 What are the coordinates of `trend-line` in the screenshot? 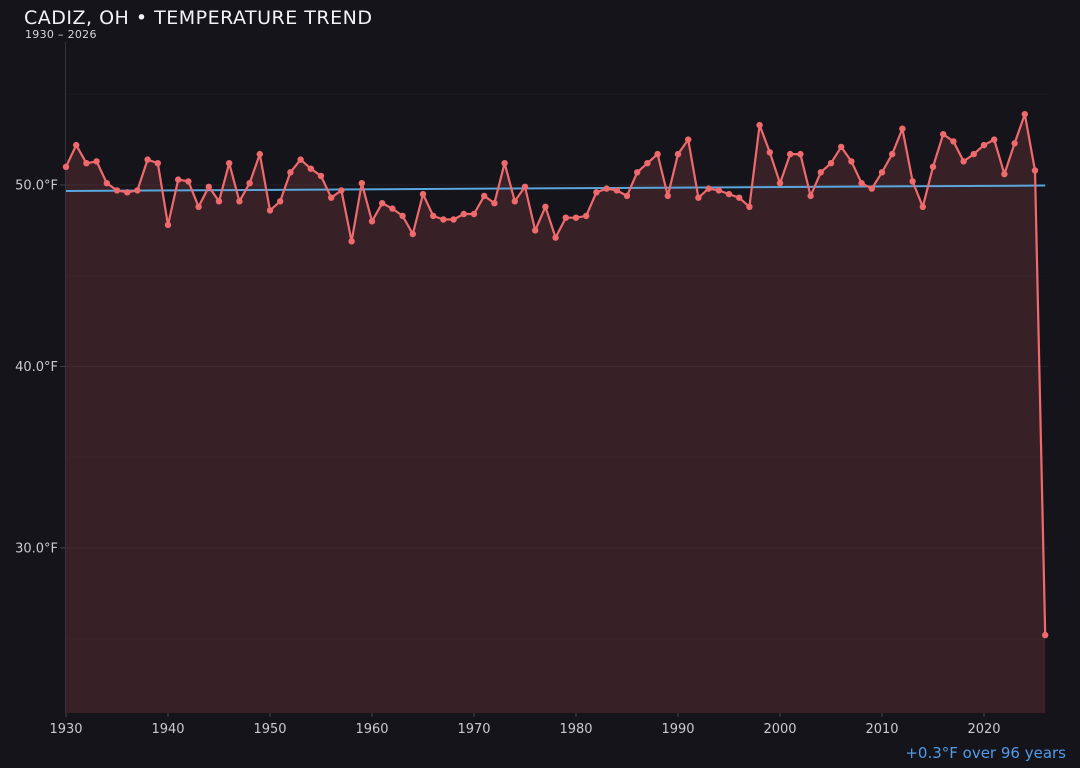 It's located at (555, 188).